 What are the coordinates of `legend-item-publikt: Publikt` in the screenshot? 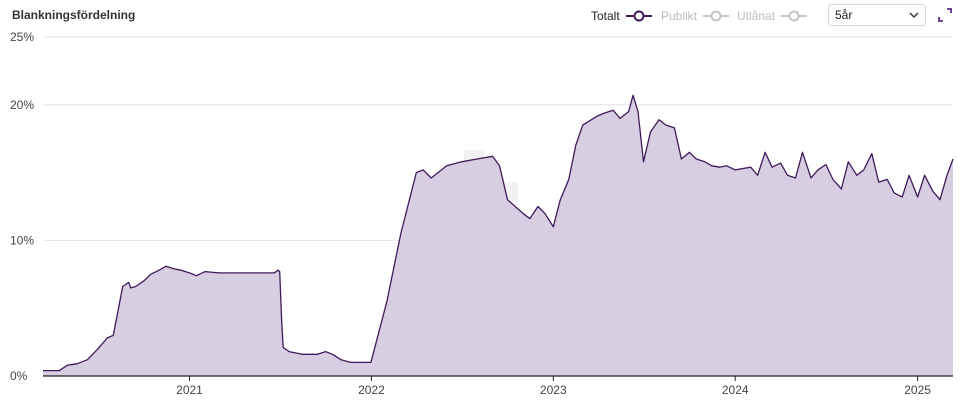 It's located at (695, 16).